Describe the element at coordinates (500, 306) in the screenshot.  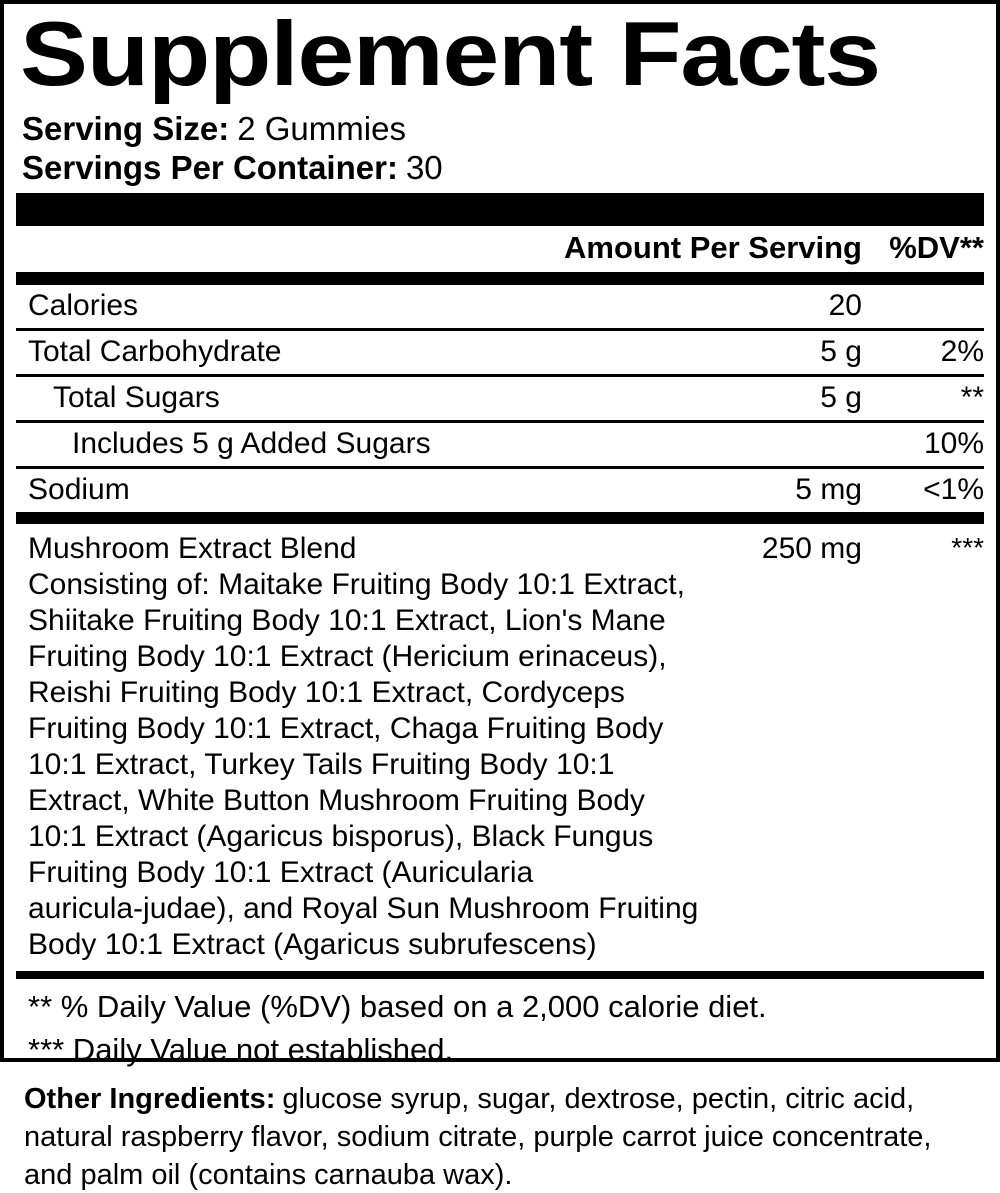
I see `table-row-calories: Calories 20` at that location.